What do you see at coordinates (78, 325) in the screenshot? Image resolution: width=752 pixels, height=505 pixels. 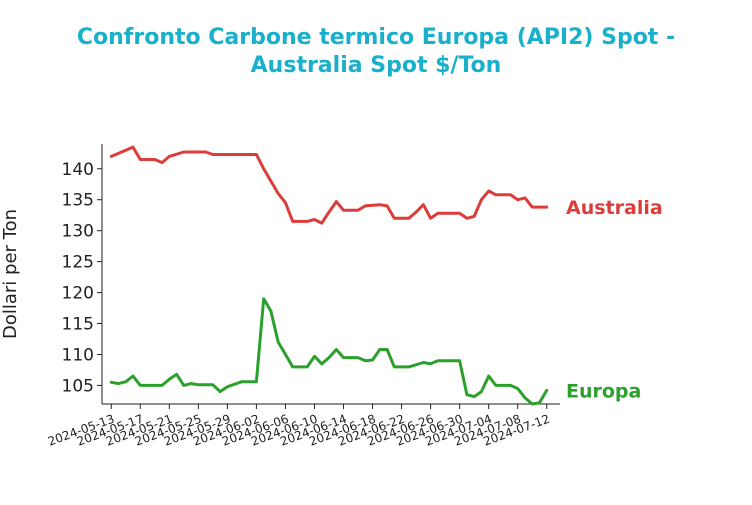 I see `y-tick-label: 115` at bounding box center [78, 325].